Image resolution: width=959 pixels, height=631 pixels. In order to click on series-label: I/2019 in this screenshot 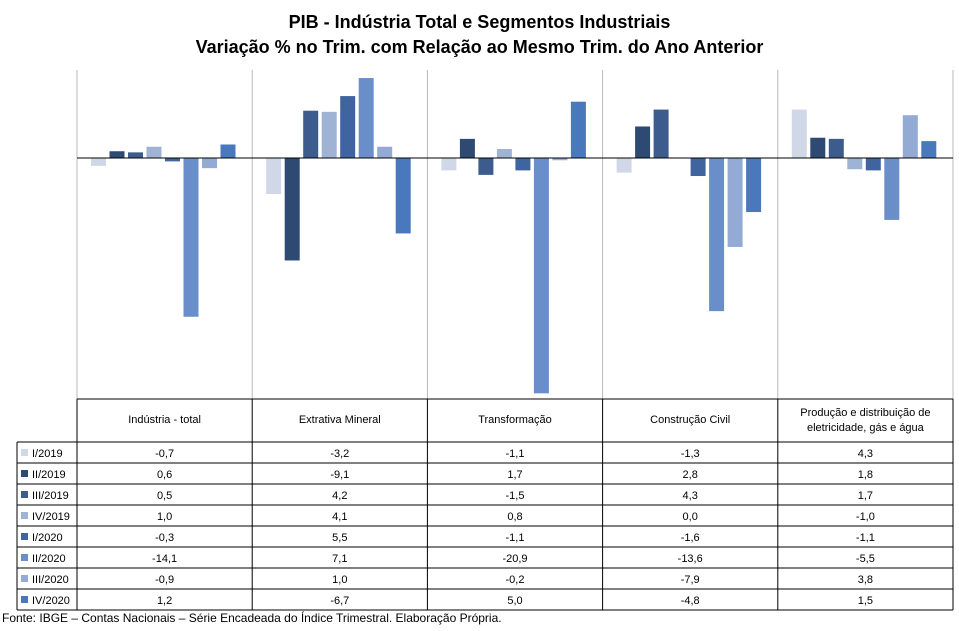, I will do `click(47, 454)`.